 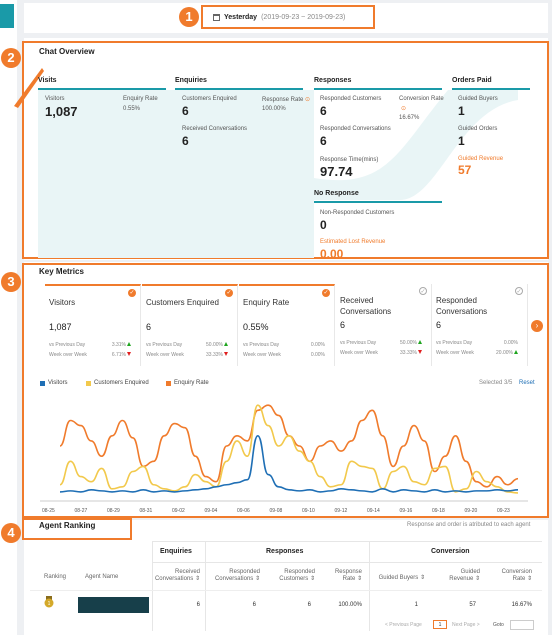 What do you see at coordinates (481, 159) in the screenshot?
I see `guided-revenue-label: Guided Revenue` at bounding box center [481, 159].